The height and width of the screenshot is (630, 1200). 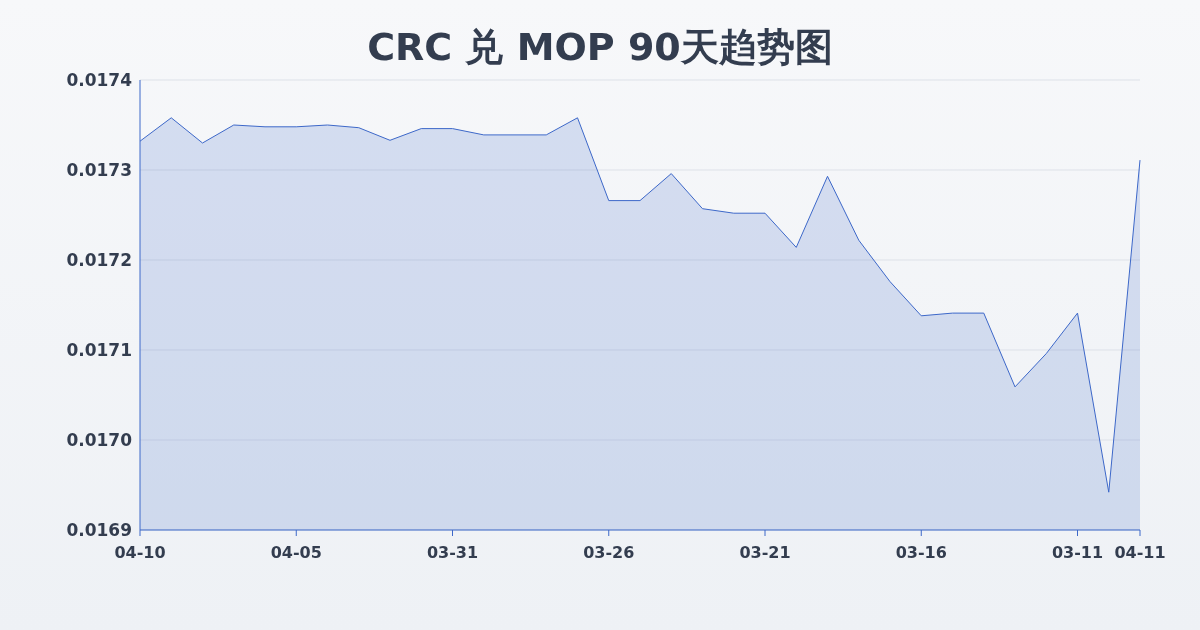 What do you see at coordinates (99, 439) in the screenshot?
I see `y-tick-label: 0.0170` at bounding box center [99, 439].